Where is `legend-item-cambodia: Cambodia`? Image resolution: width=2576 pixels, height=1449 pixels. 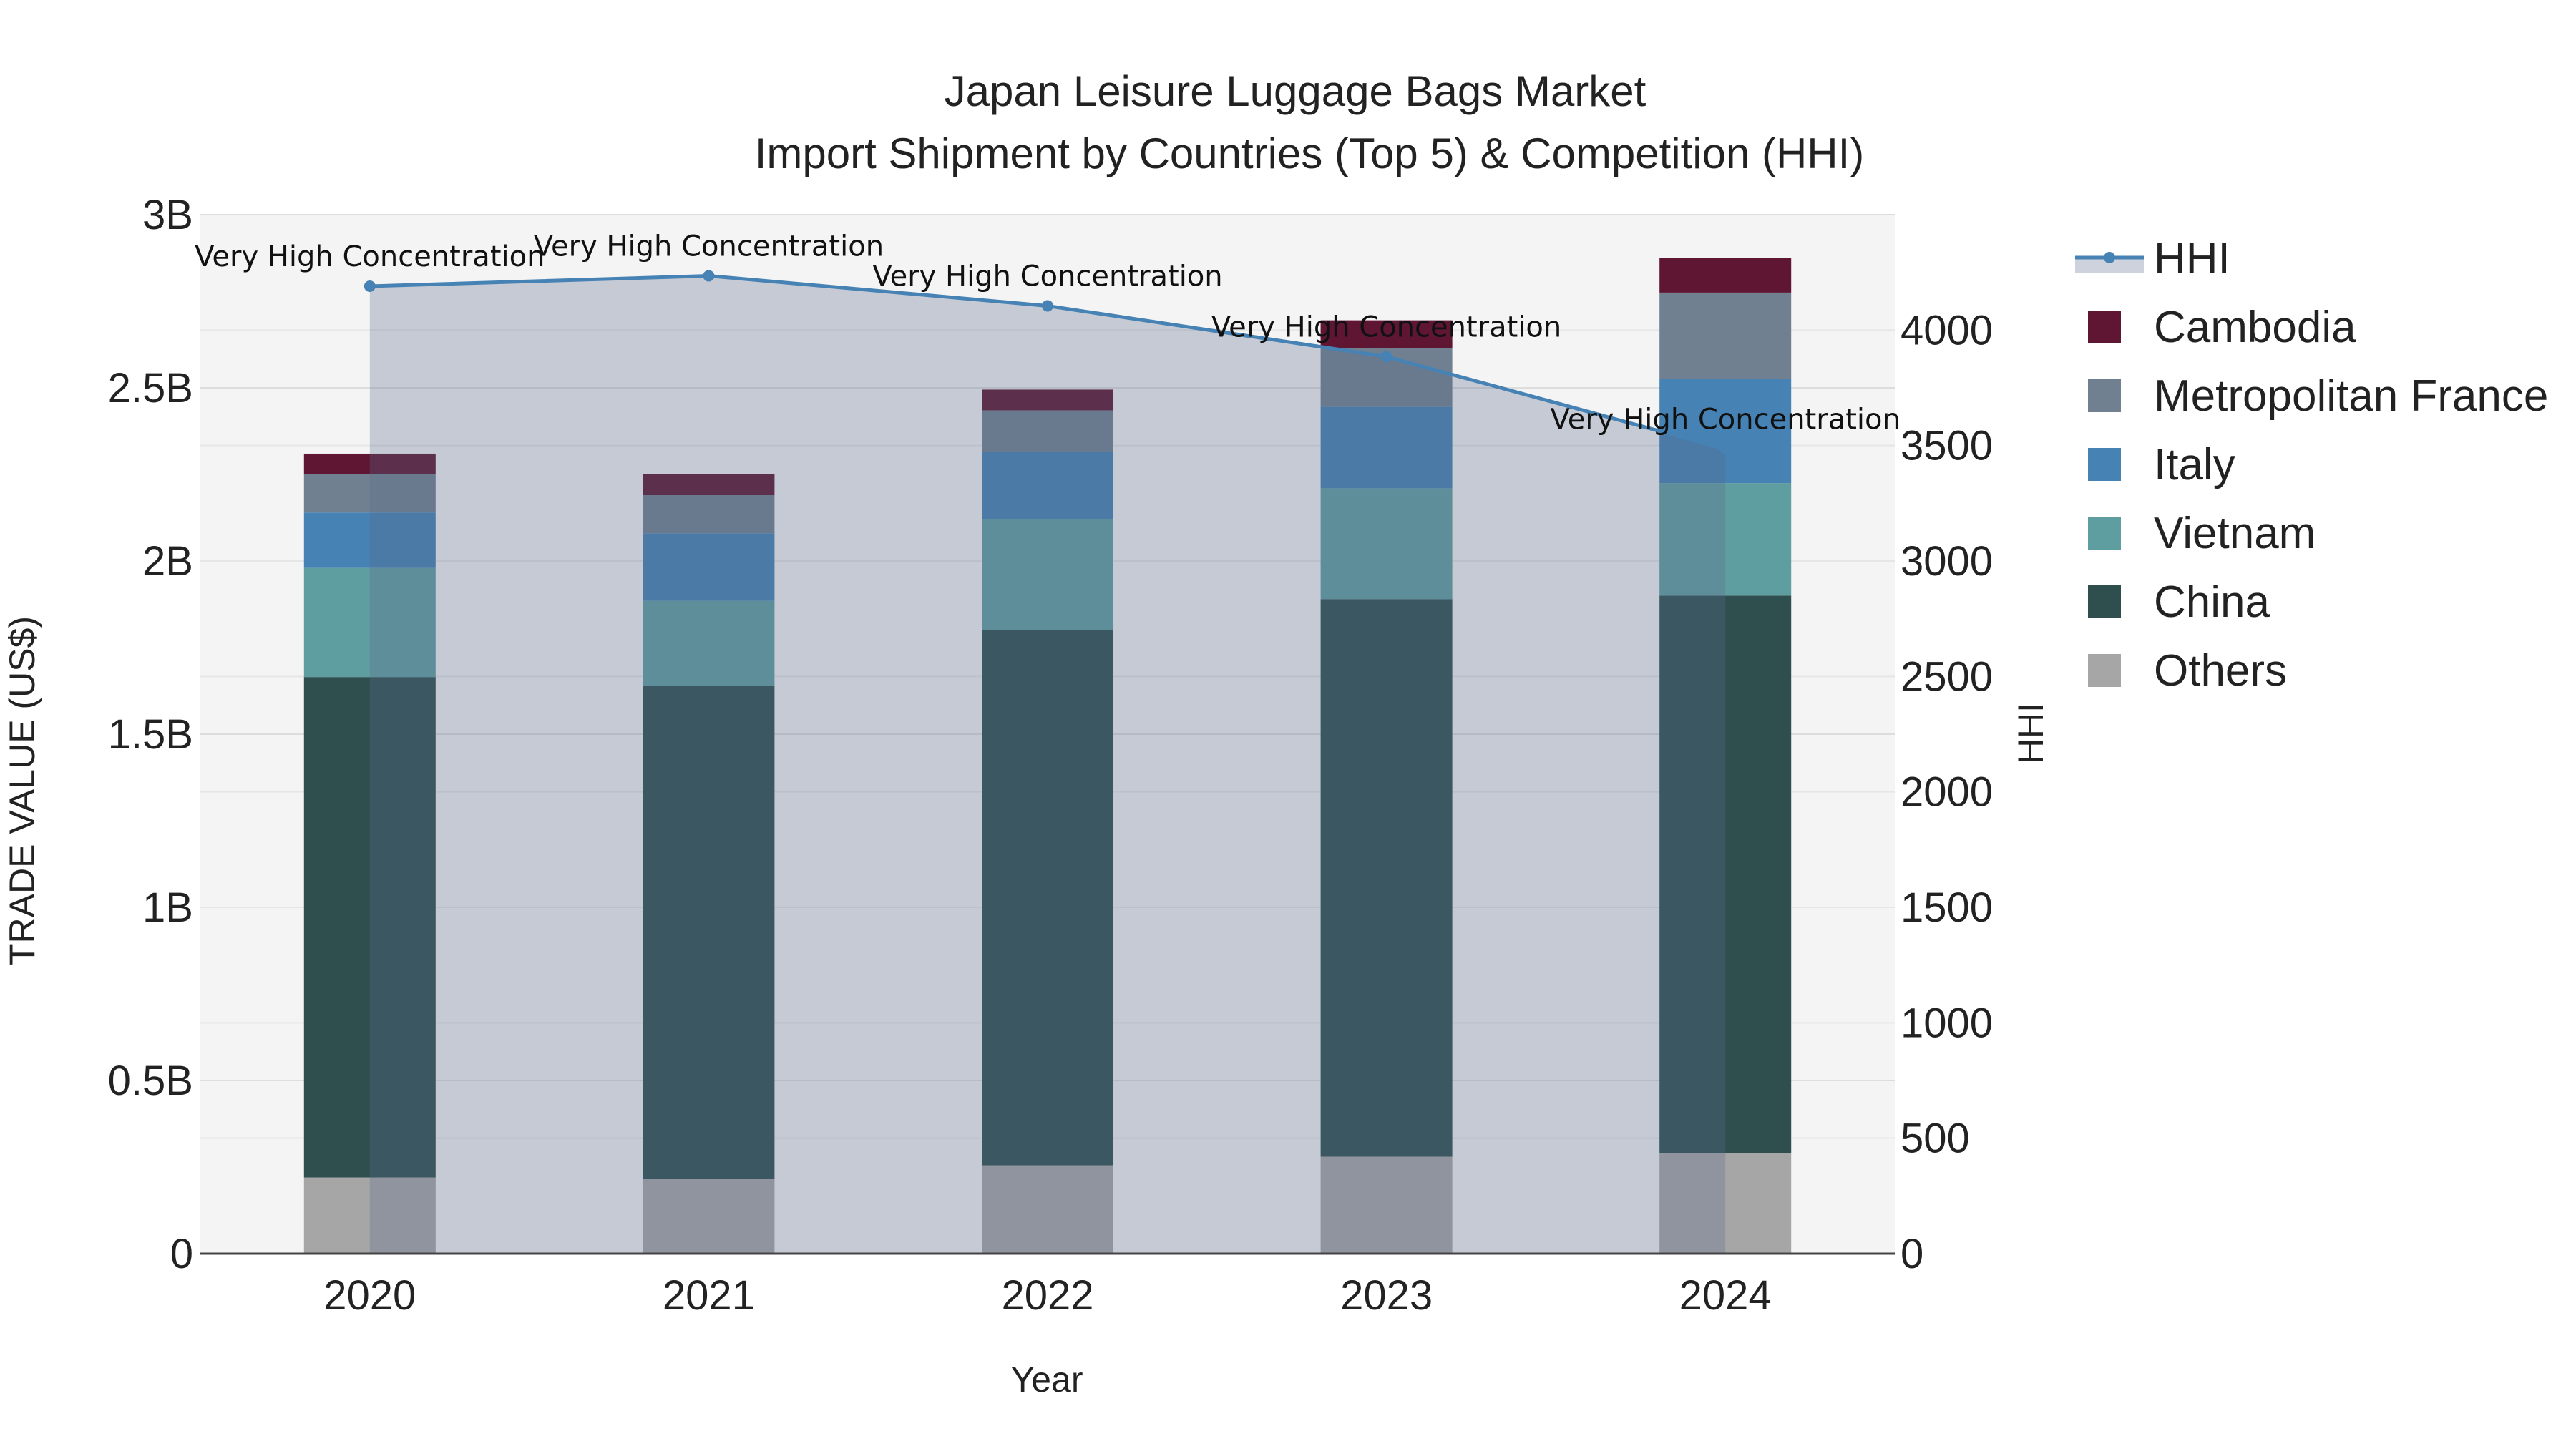 legend-item-cambodia: Cambodia is located at coordinates (2222, 327).